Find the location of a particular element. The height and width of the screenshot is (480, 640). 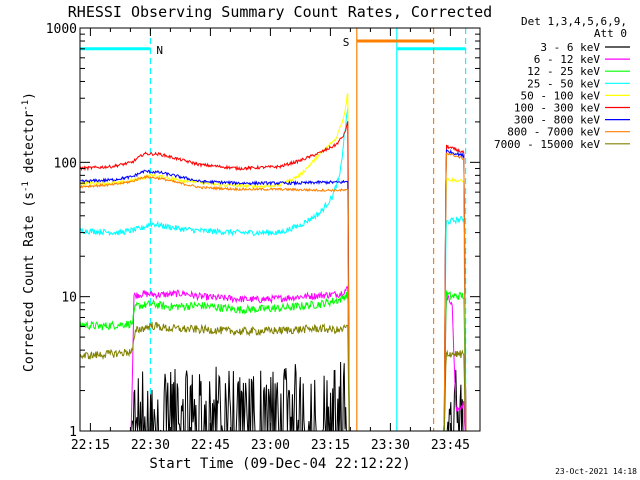

y-axis-label-mid: detector is located at coordinates (29, 146).